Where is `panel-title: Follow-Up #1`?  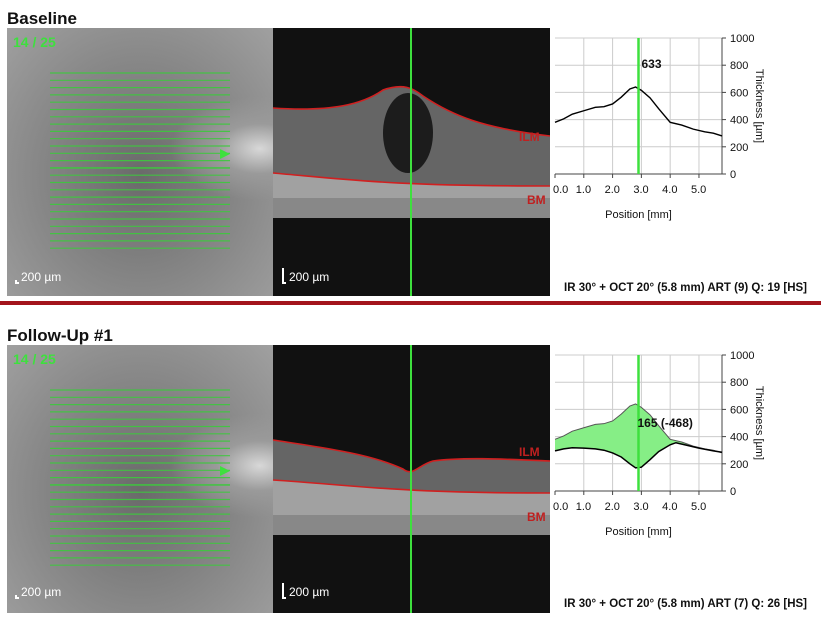
panel-title: Follow-Up #1 is located at coordinates (60, 335).